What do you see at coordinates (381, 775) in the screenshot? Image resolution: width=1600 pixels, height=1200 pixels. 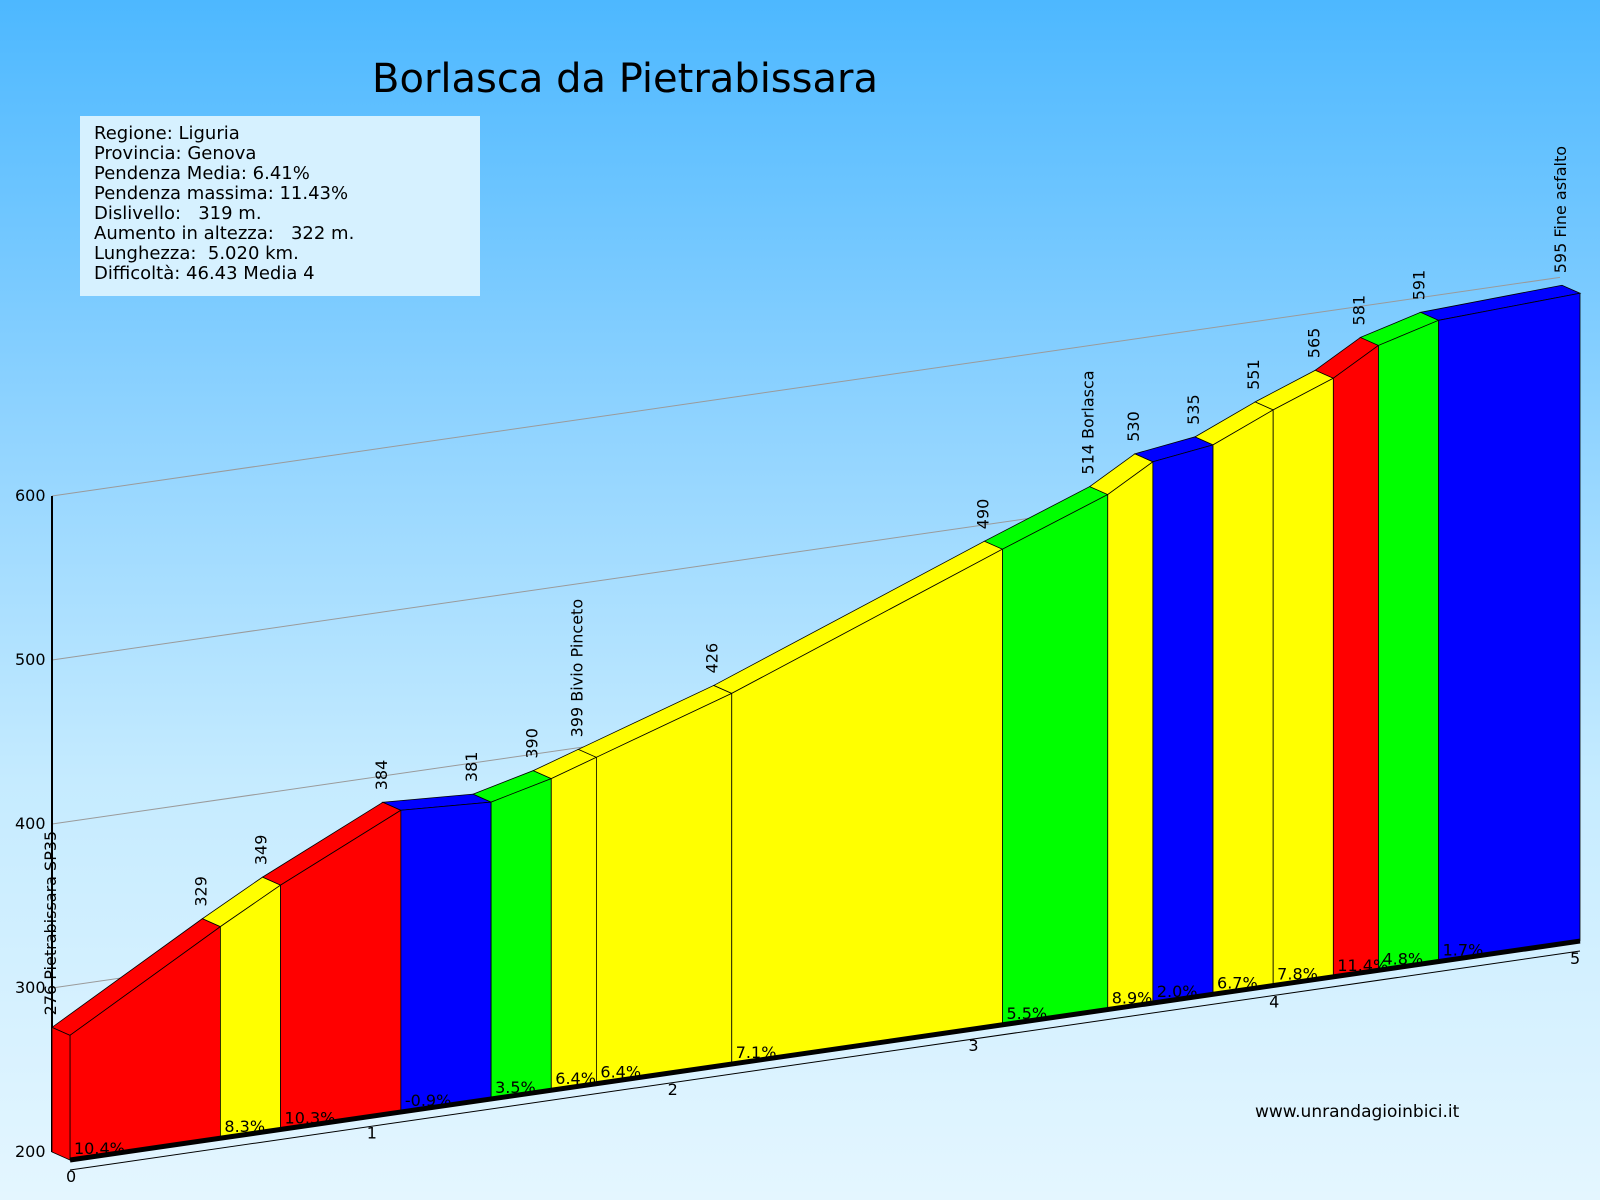 I see `elevation-label: 384` at bounding box center [381, 775].